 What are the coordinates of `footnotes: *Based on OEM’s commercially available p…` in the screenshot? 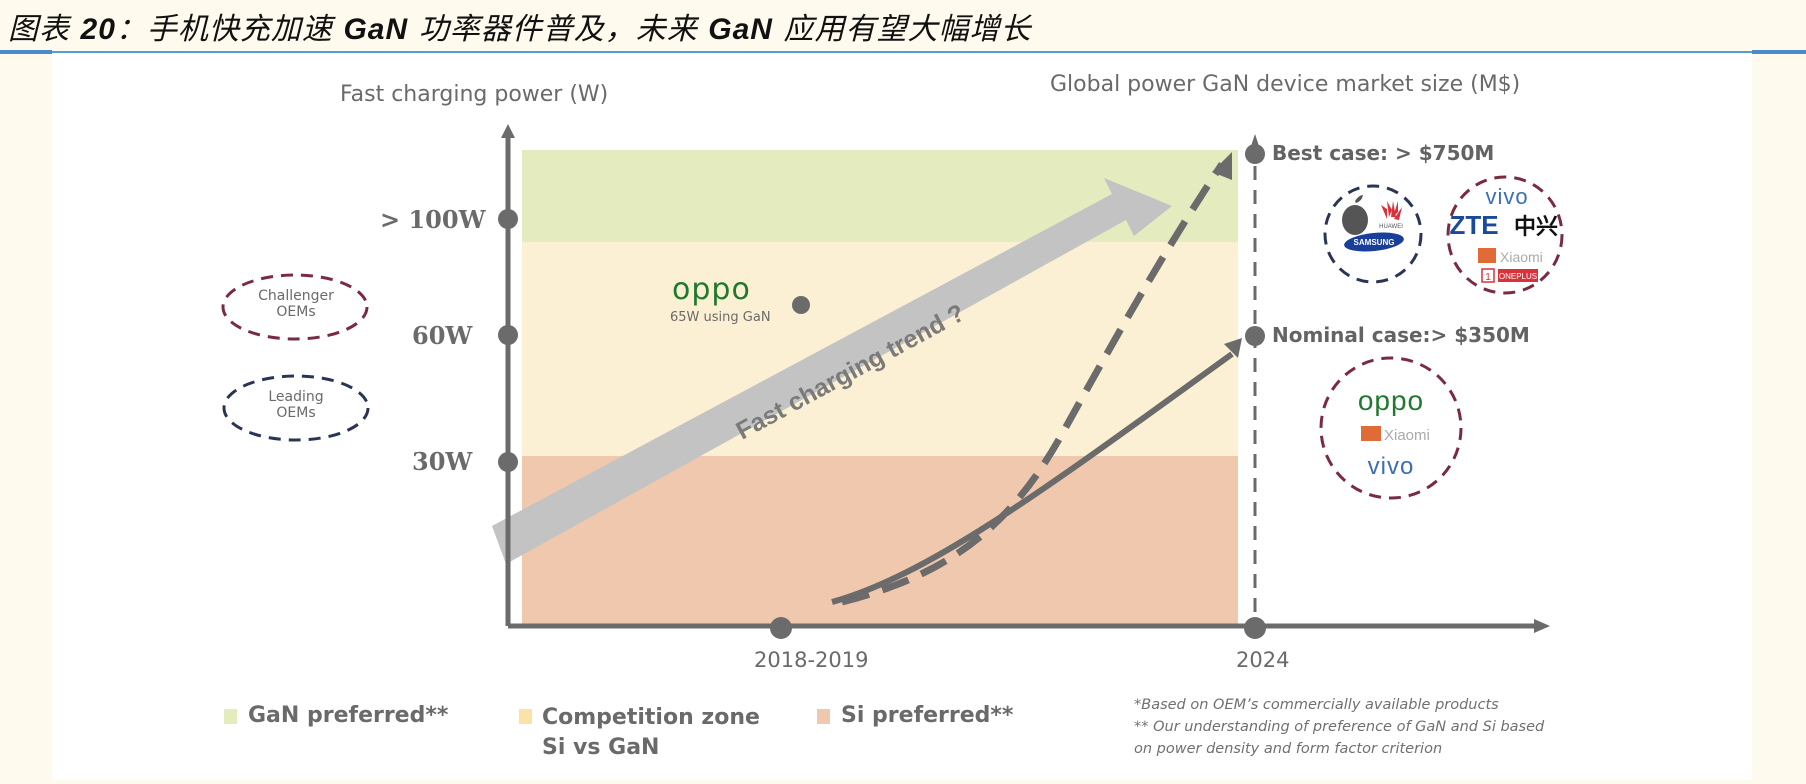 It's located at (1339, 727).